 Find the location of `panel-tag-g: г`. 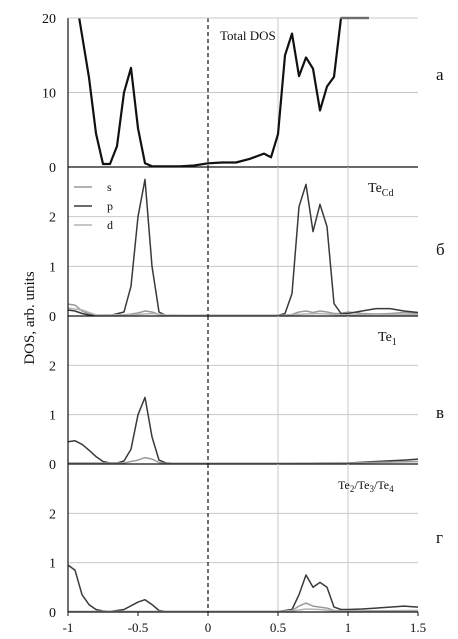

panel-tag-g: г is located at coordinates (439, 537).